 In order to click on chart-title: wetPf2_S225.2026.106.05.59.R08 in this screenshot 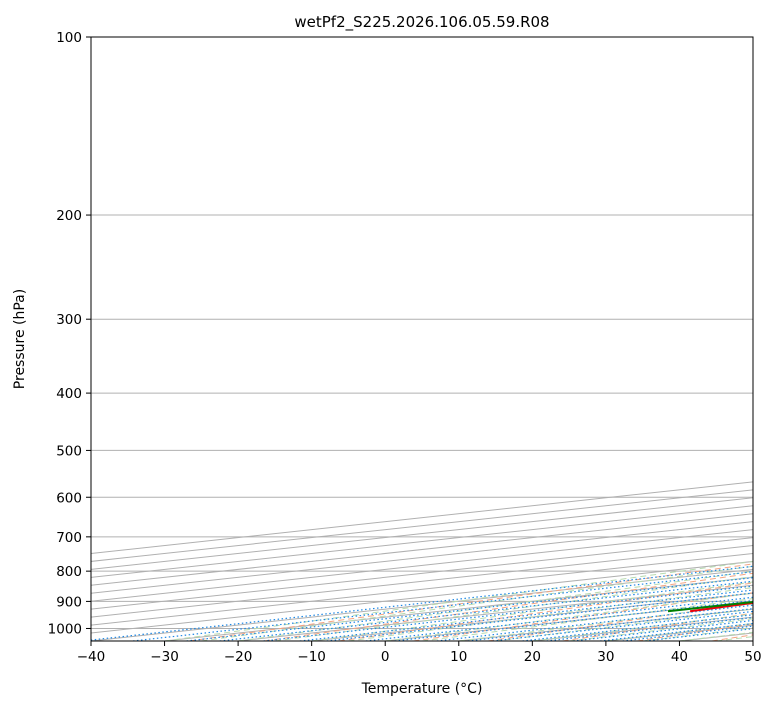, I will do `click(421, 22)`.